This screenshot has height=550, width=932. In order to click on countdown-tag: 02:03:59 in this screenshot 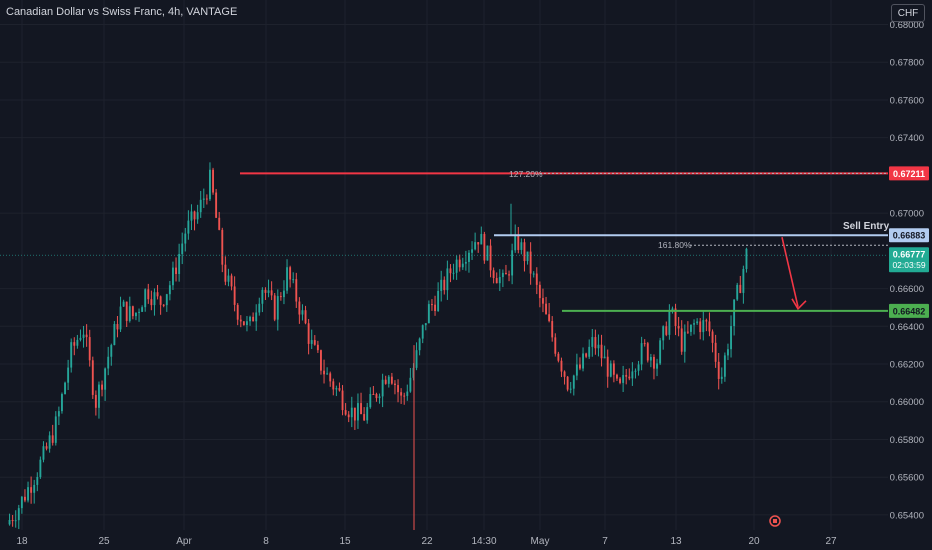, I will do `click(908, 265)`.